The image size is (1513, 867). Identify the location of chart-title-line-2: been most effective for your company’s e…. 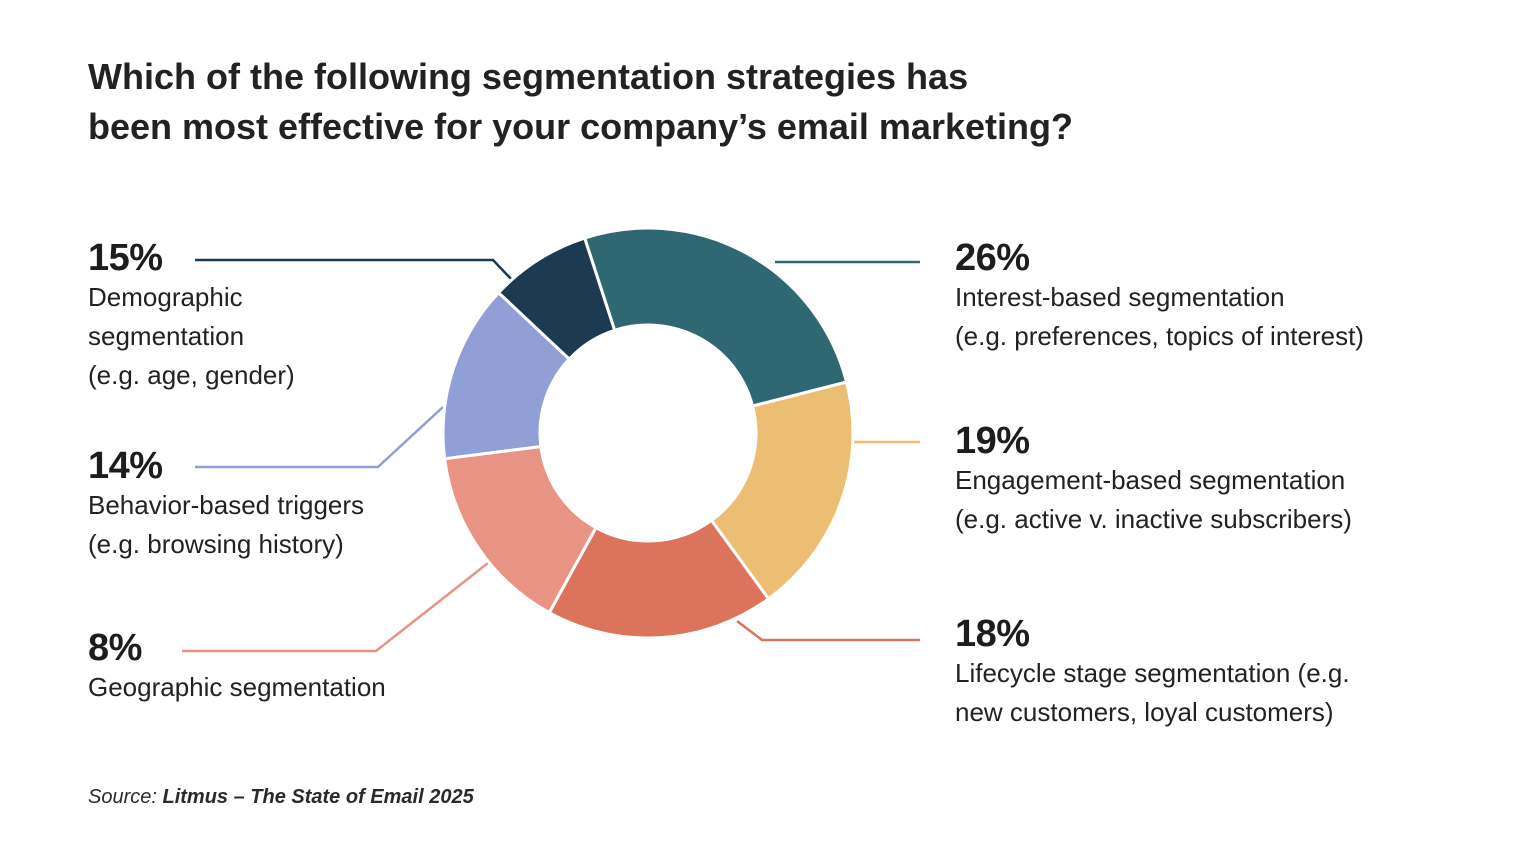
(580, 126).